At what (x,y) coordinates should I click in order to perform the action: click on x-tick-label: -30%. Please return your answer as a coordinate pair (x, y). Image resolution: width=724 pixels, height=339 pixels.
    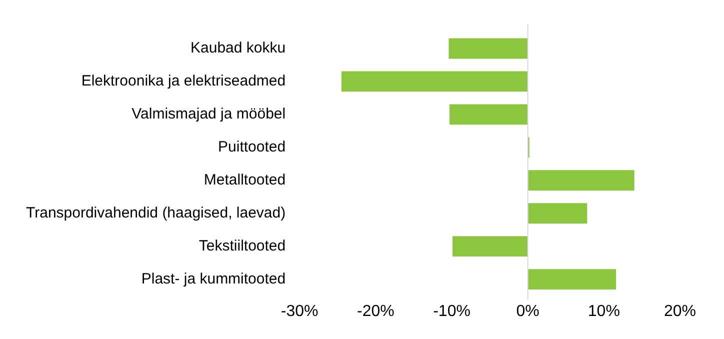
    Looking at the image, I should click on (299, 311).